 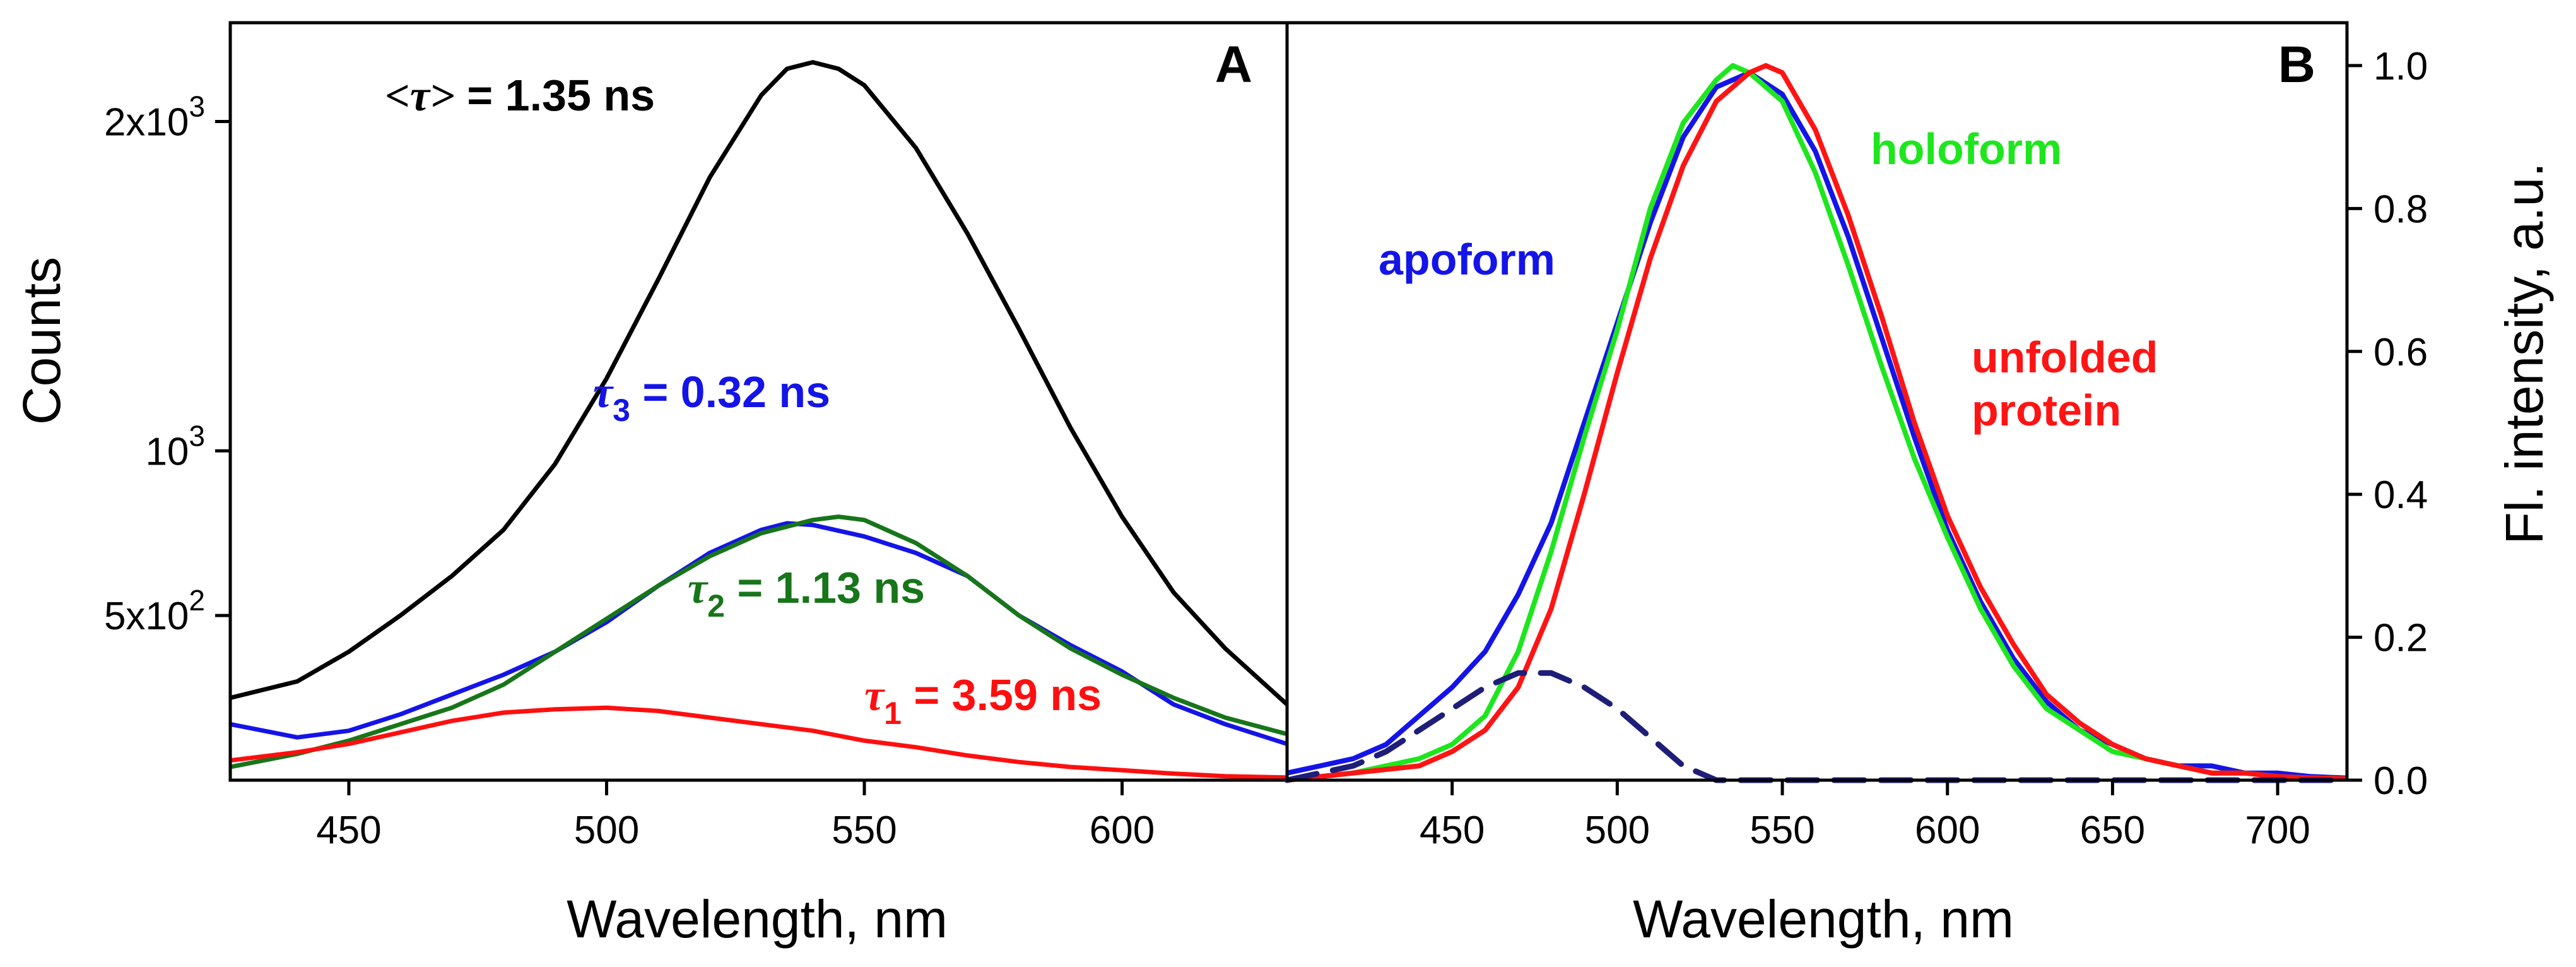 I want to click on panel-a-series-tau3, so click(x=759, y=633).